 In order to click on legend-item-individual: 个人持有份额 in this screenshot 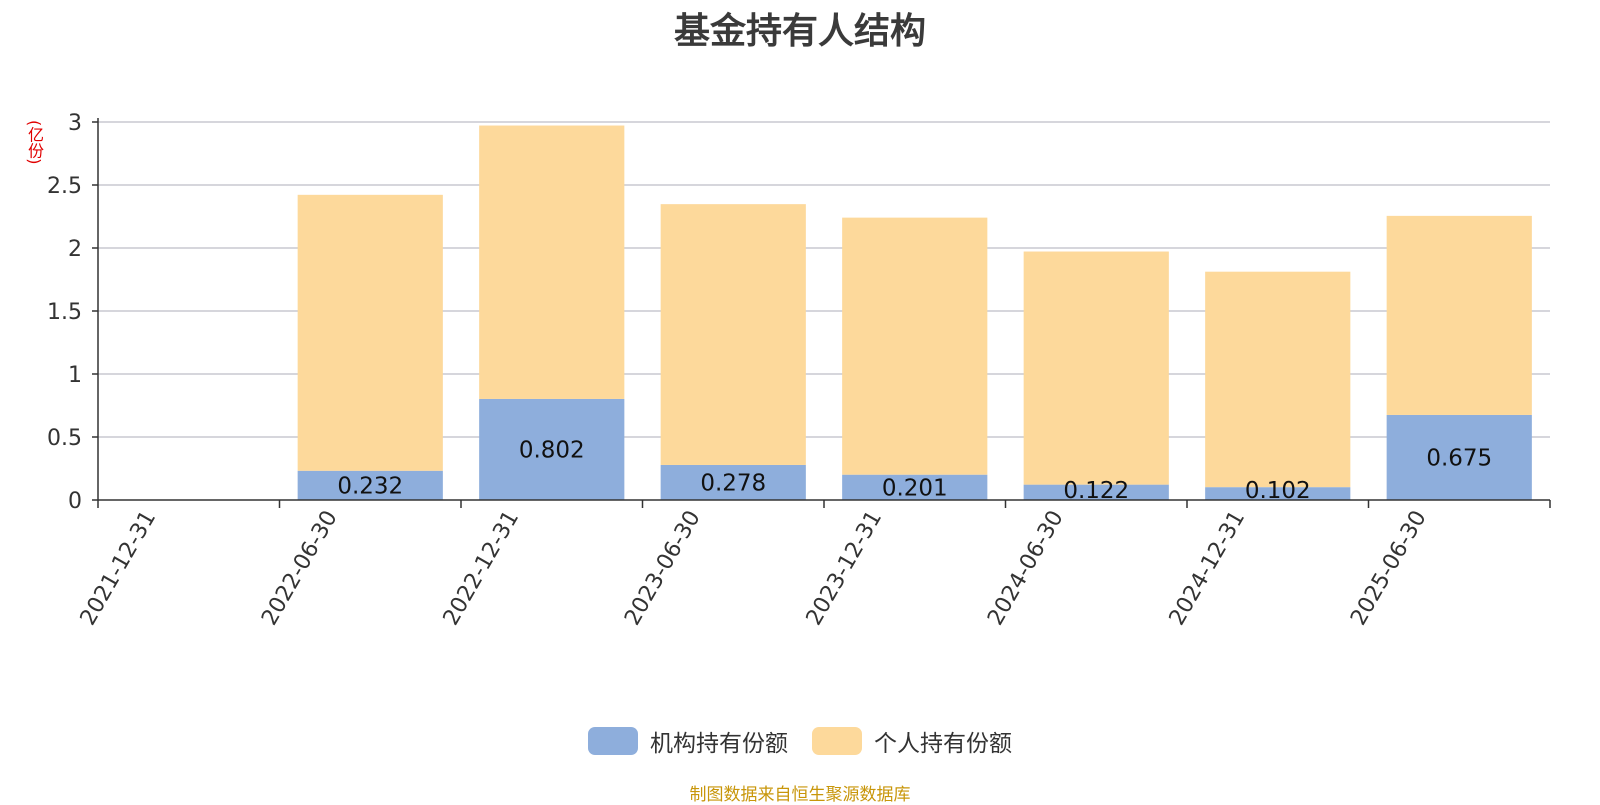, I will do `click(912, 741)`.